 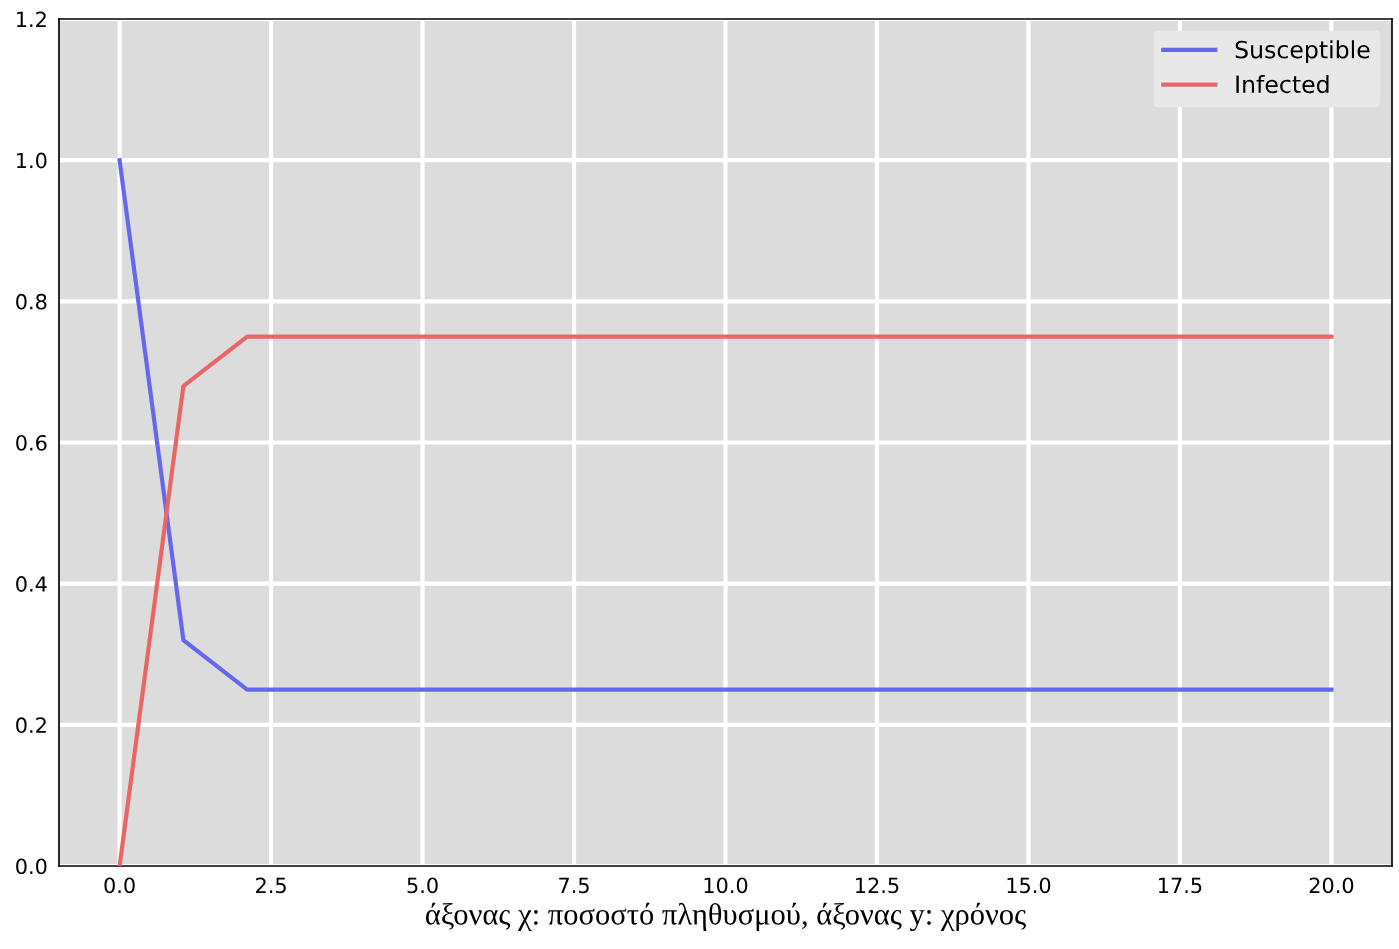 What do you see at coordinates (271, 885) in the screenshot?
I see `x-tick-label: 2.5` at bounding box center [271, 885].